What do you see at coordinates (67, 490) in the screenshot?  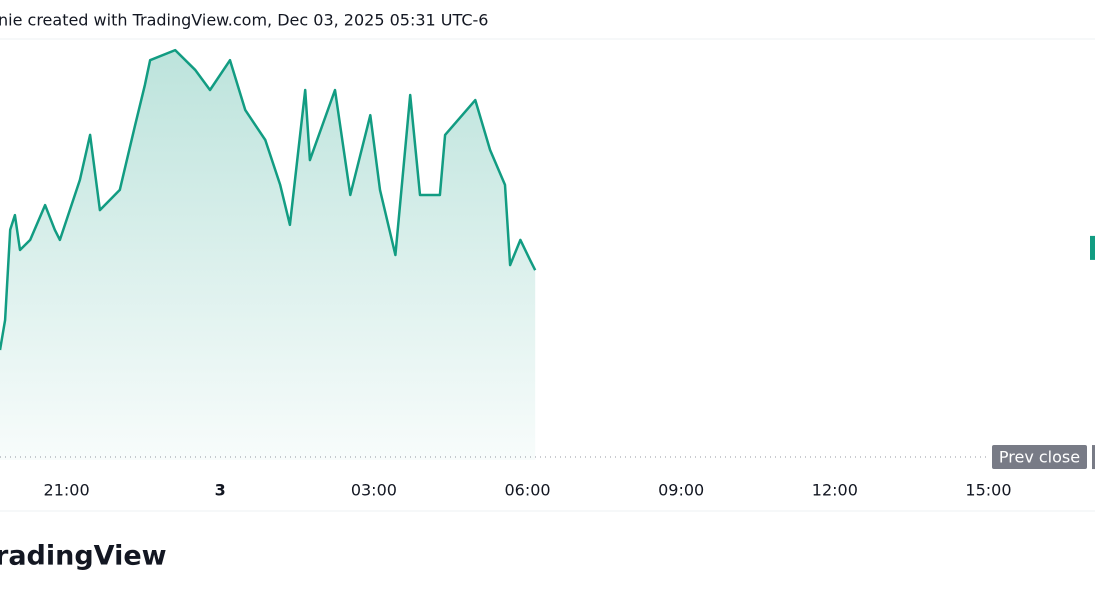 I see `x-tick-label: 21:00` at bounding box center [67, 490].